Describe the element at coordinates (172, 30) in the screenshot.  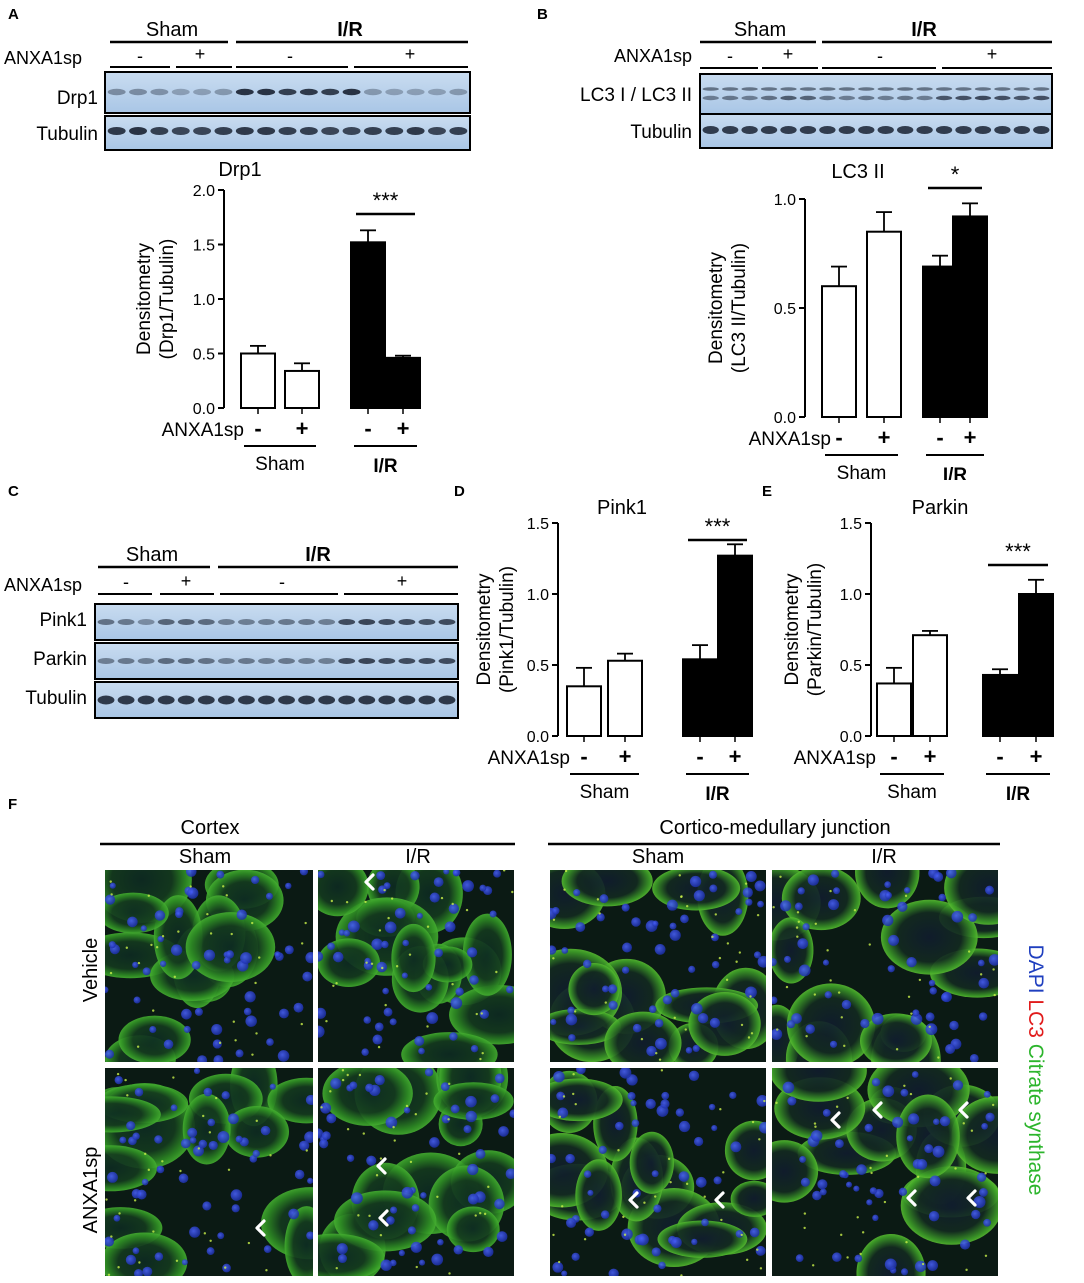
I see `blot-a-group-sham: Sham` at that location.